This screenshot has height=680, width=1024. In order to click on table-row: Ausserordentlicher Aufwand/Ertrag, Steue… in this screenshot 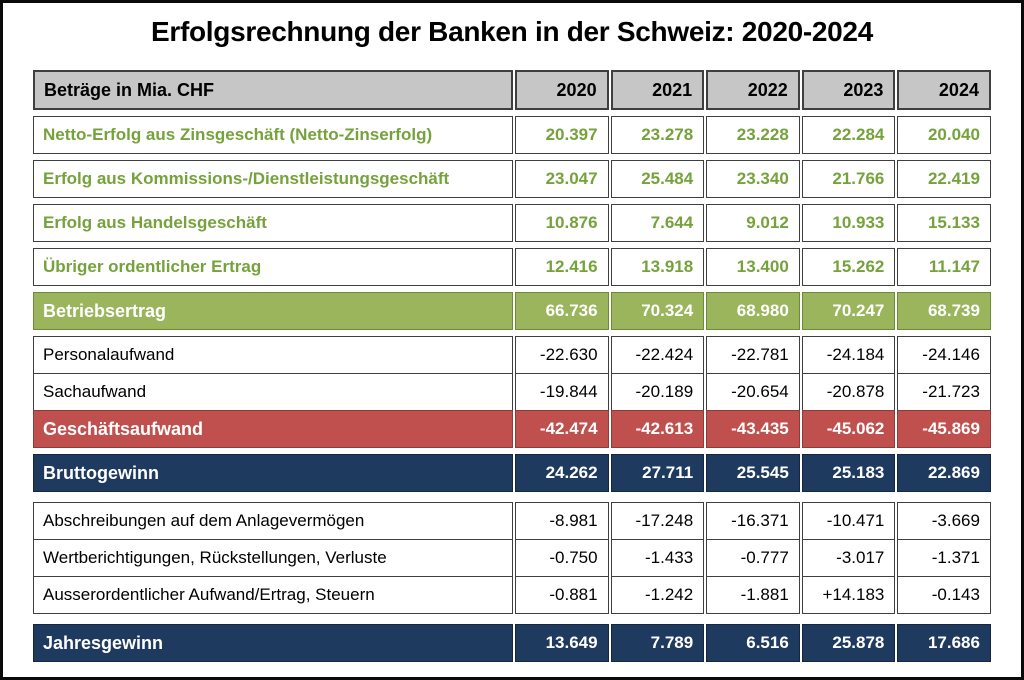, I will do `click(512, 595)`.